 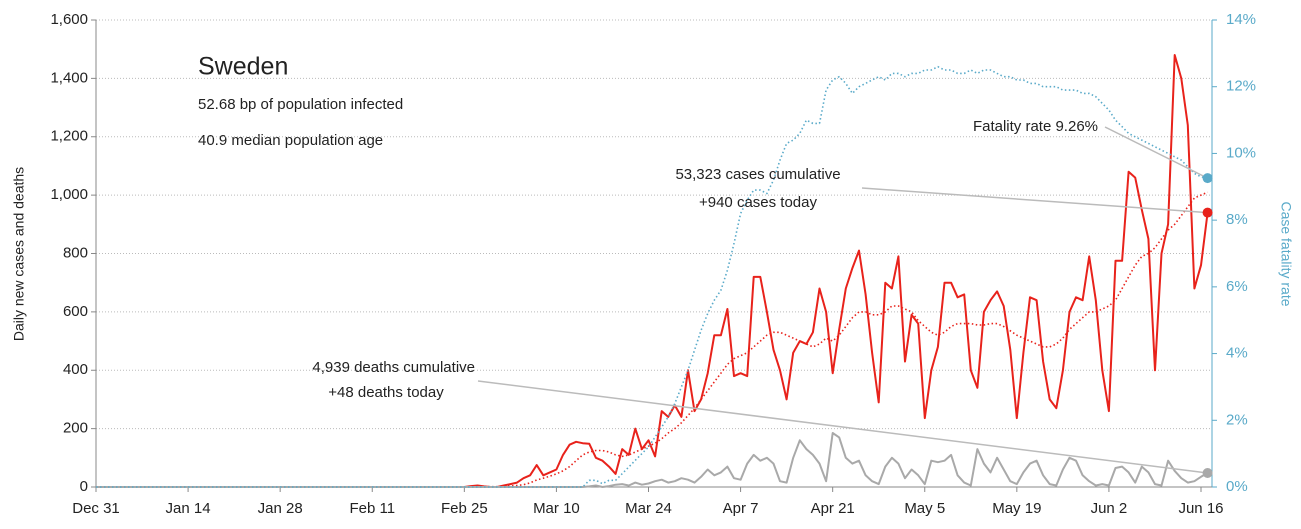 What do you see at coordinates (69, 19) in the screenshot?
I see `y-tick-label: 1,600` at bounding box center [69, 19].